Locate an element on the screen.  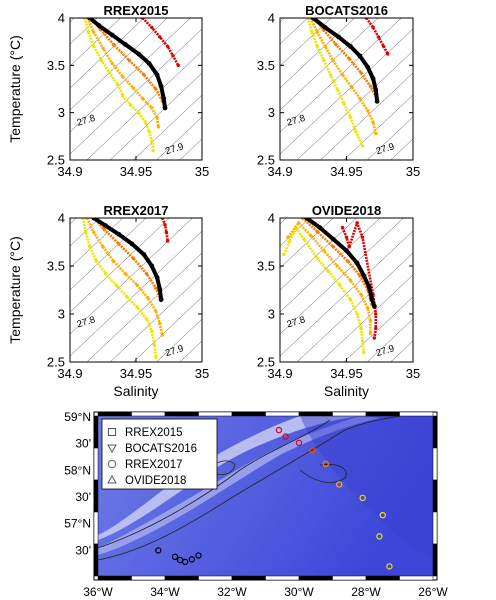
ts-panel-1: 27.8 27.9 34.9 34.95 35 2.5 3 3.5 4 BOCATS2016 is located at coordinates (338, 91).